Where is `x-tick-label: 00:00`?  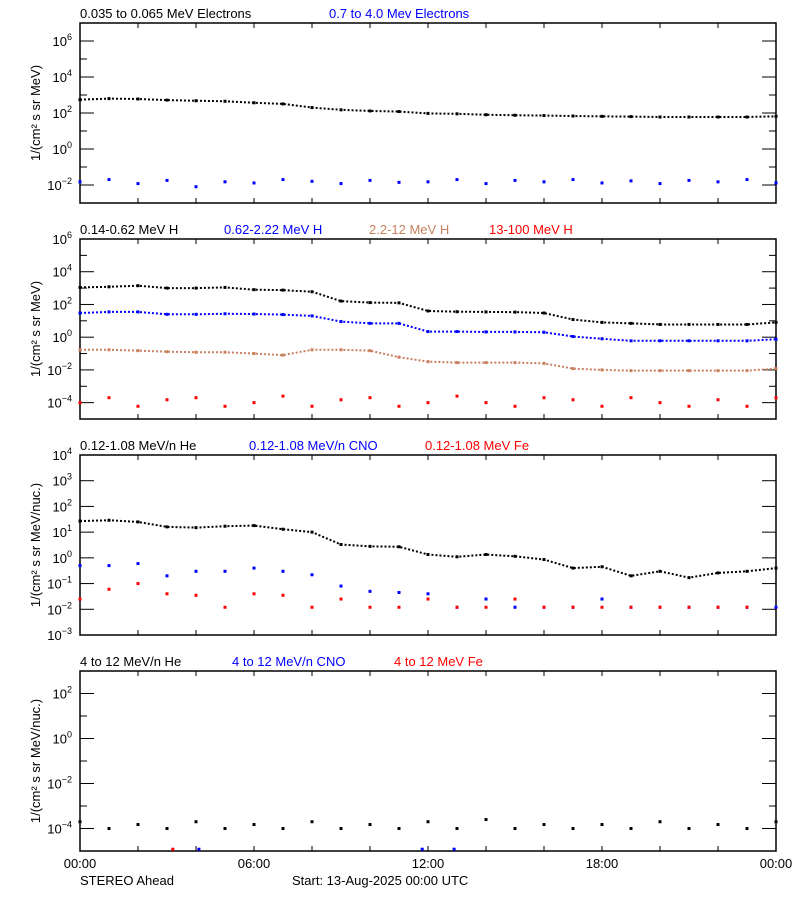 x-tick-label: 00:00 is located at coordinates (776, 863).